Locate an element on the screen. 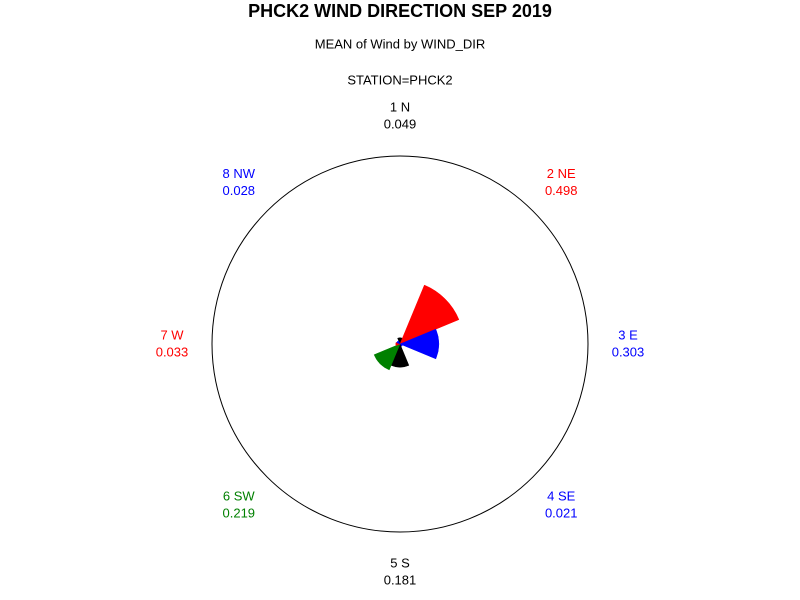 The image size is (800, 600). direction-label: 4 SE is located at coordinates (561, 496).